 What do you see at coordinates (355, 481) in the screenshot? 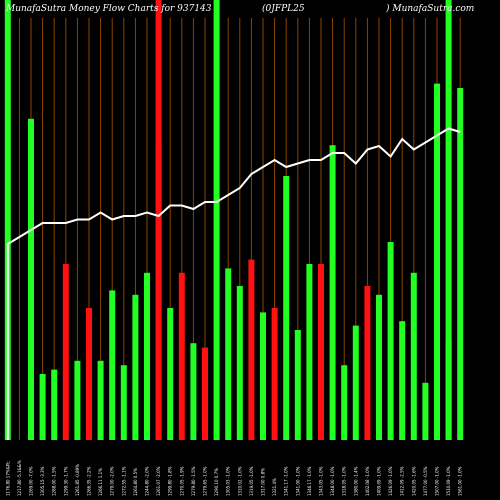
I see `x-tick-label: 1380.00 -1.4%` at bounding box center [355, 481].